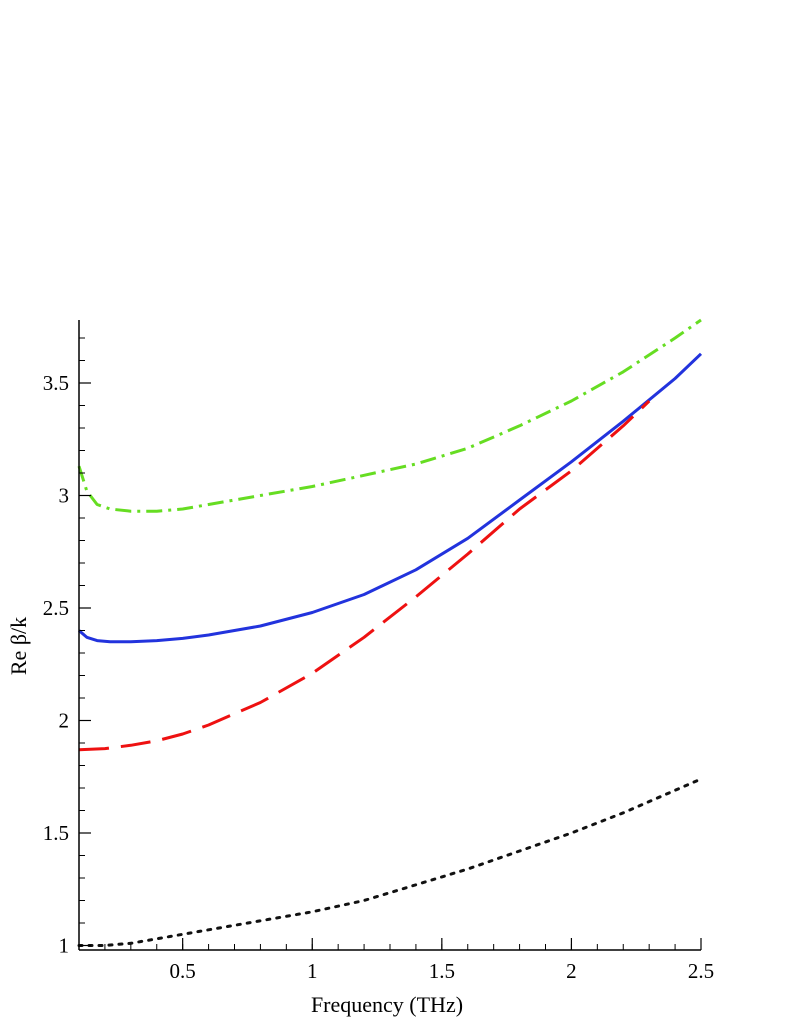  I want to click on y-axis-title: Re β/k, so click(18, 646).